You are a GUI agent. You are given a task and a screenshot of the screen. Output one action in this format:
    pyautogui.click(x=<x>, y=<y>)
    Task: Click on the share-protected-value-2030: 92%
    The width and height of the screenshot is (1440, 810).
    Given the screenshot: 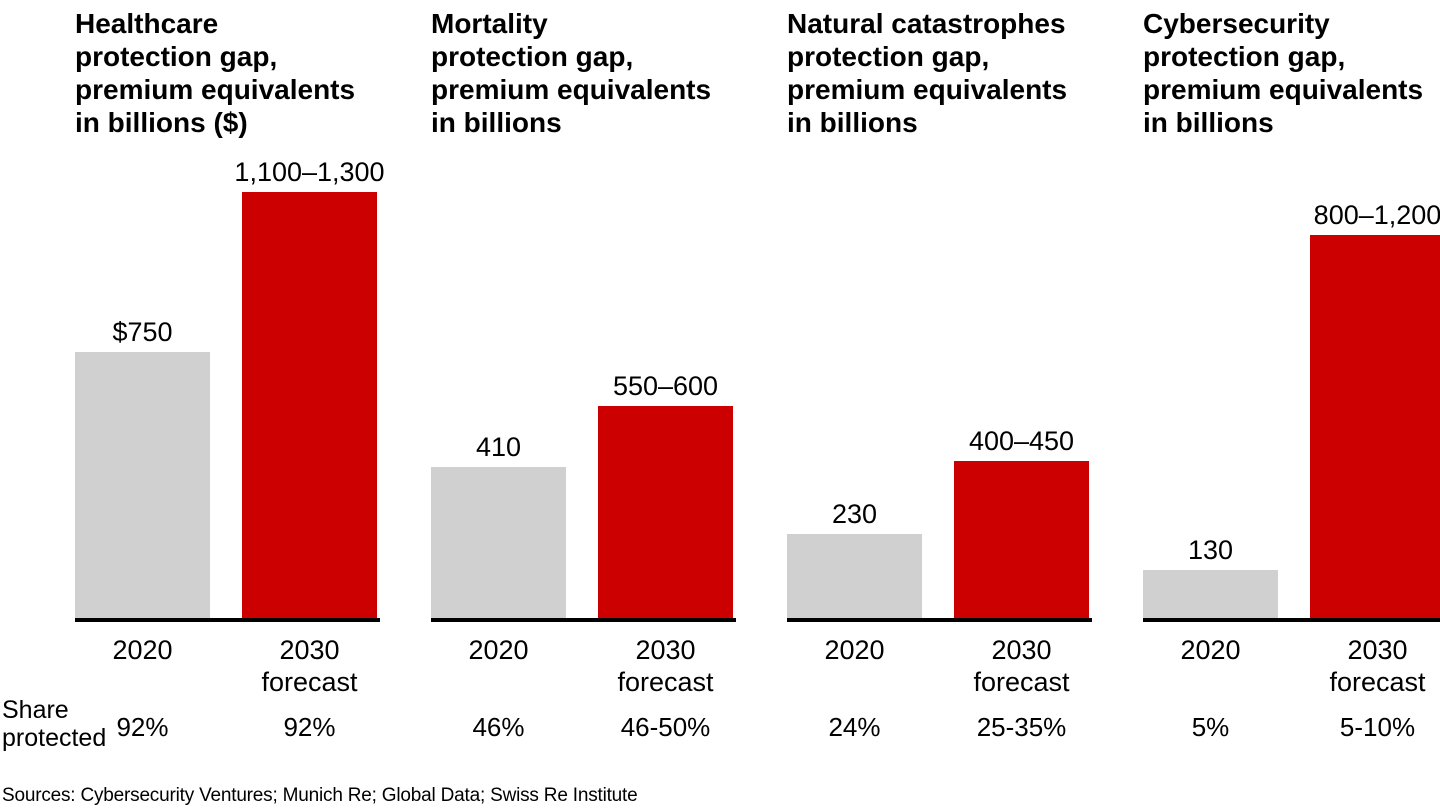 What is the action you would take?
    pyautogui.click(x=309, y=727)
    